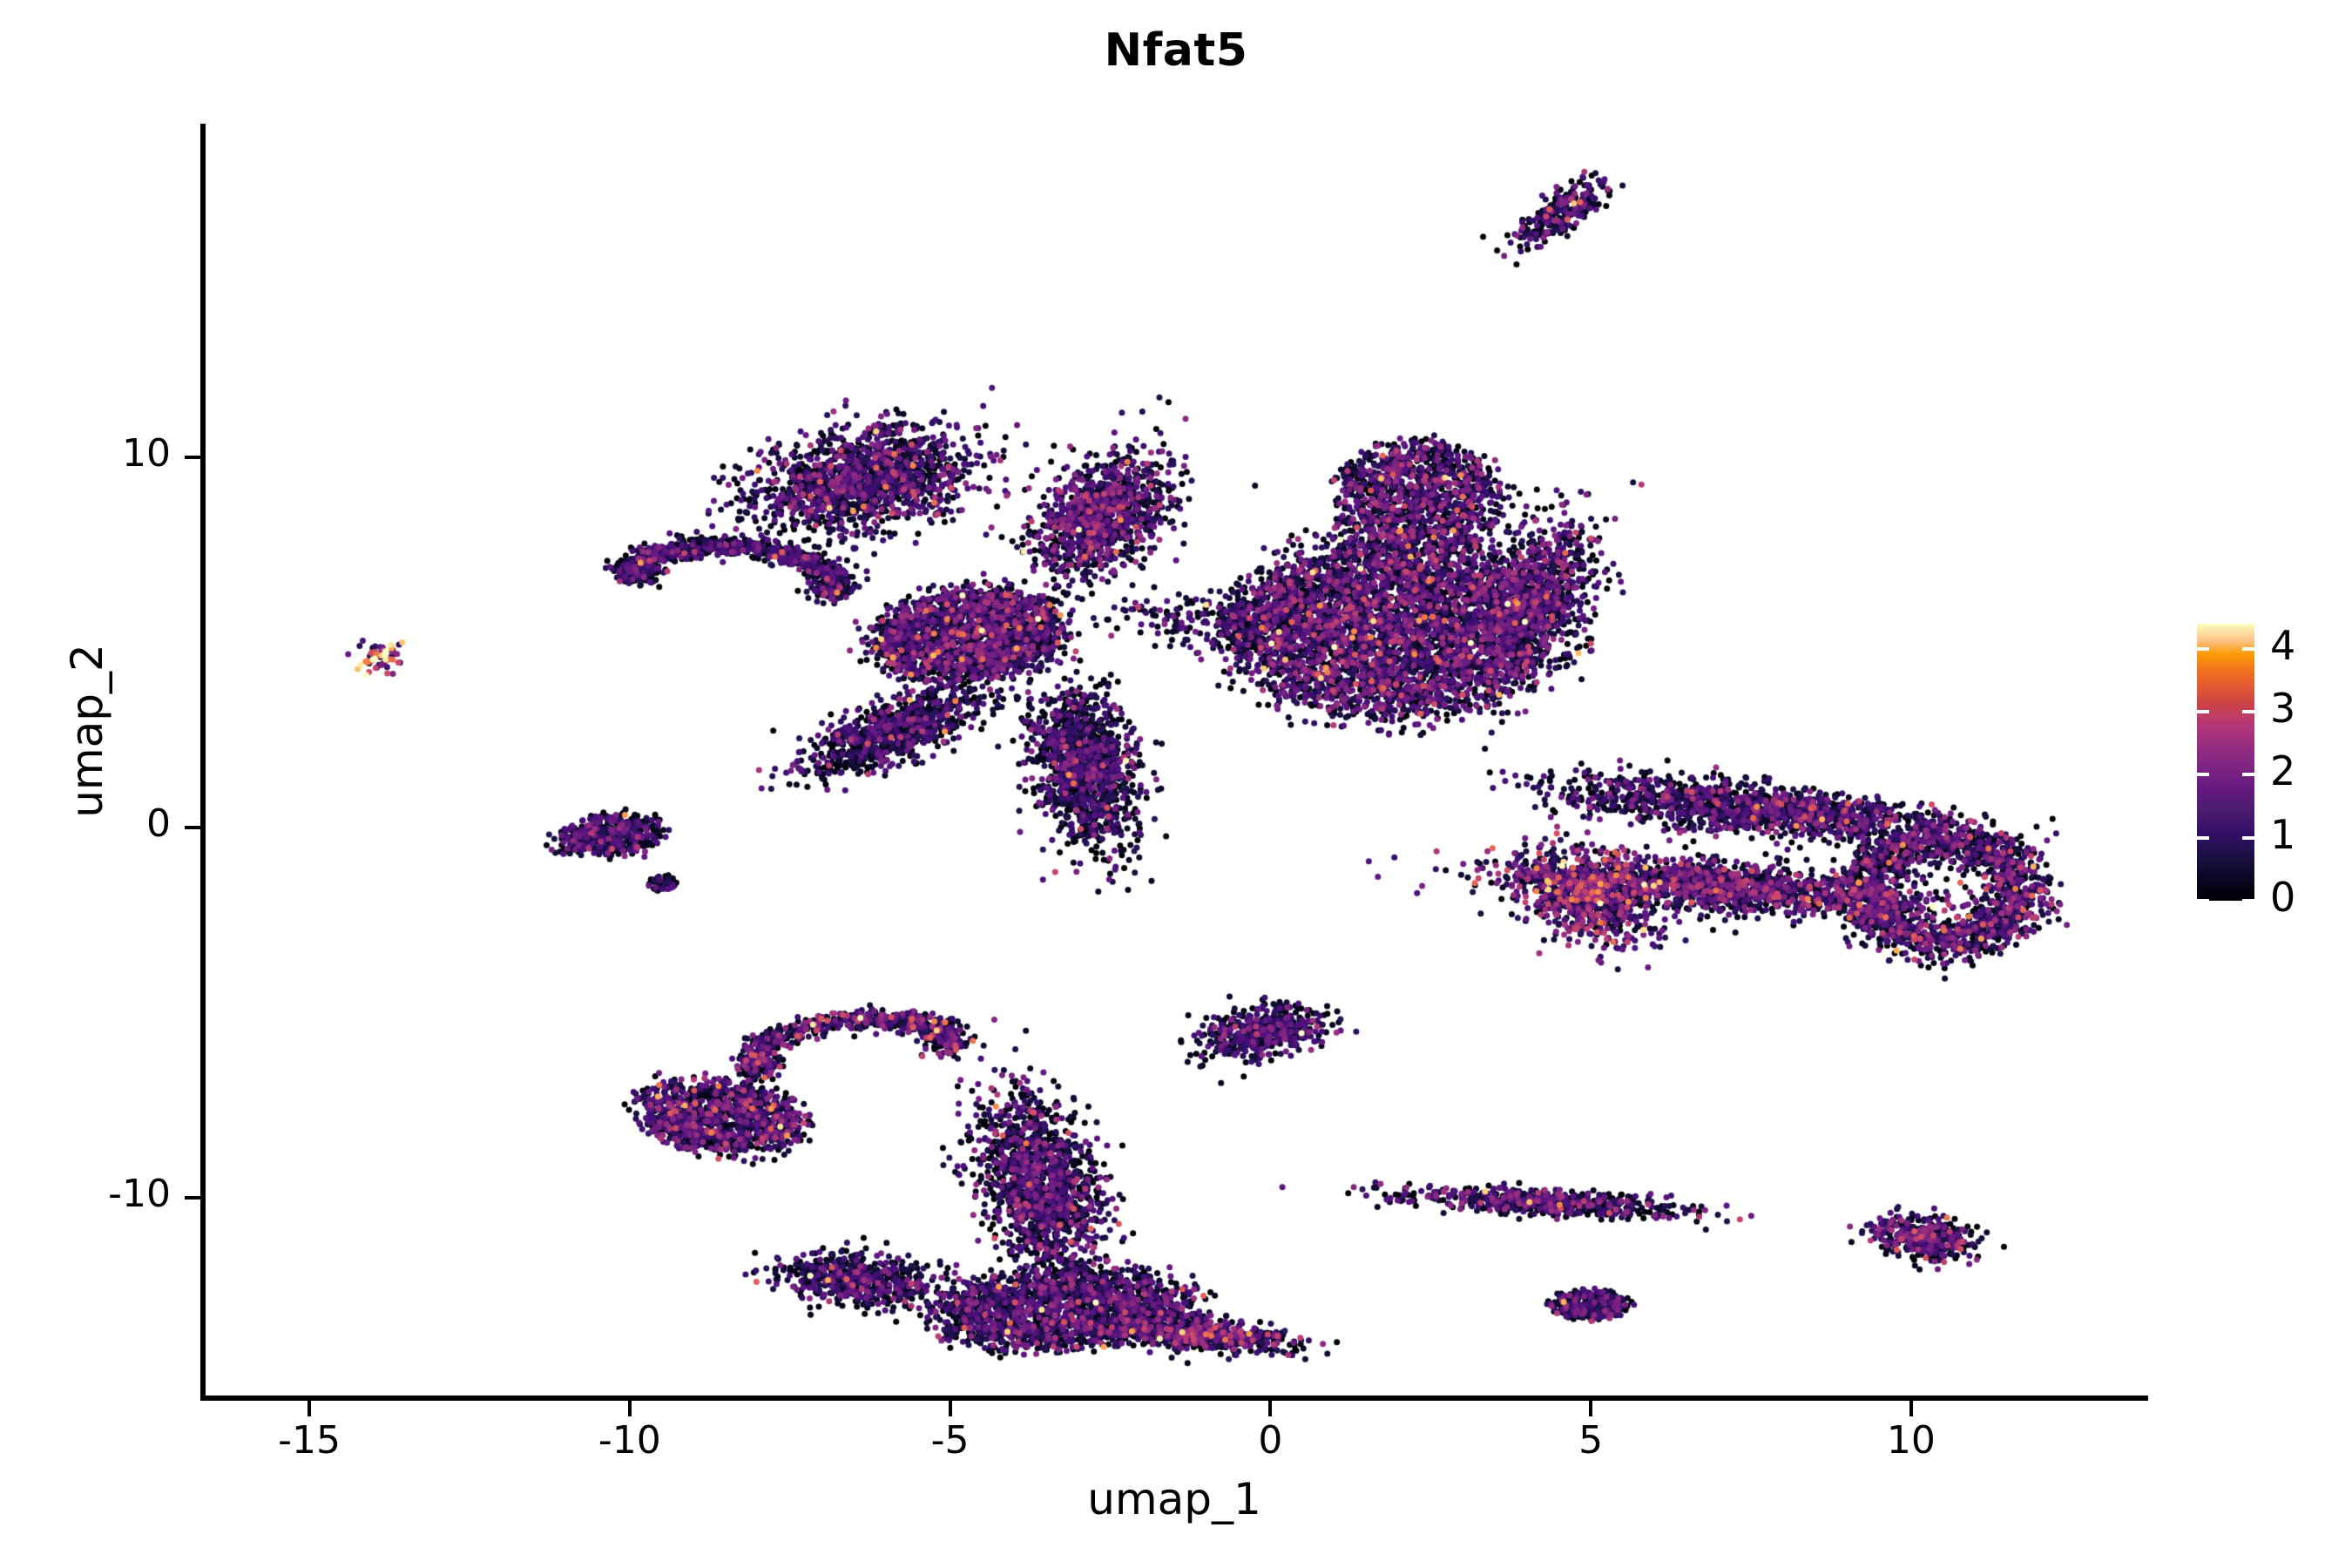 This screenshot has height=1568, width=2352. Describe the element at coordinates (629, 1440) in the screenshot. I see `x-tick-label: -10` at that location.